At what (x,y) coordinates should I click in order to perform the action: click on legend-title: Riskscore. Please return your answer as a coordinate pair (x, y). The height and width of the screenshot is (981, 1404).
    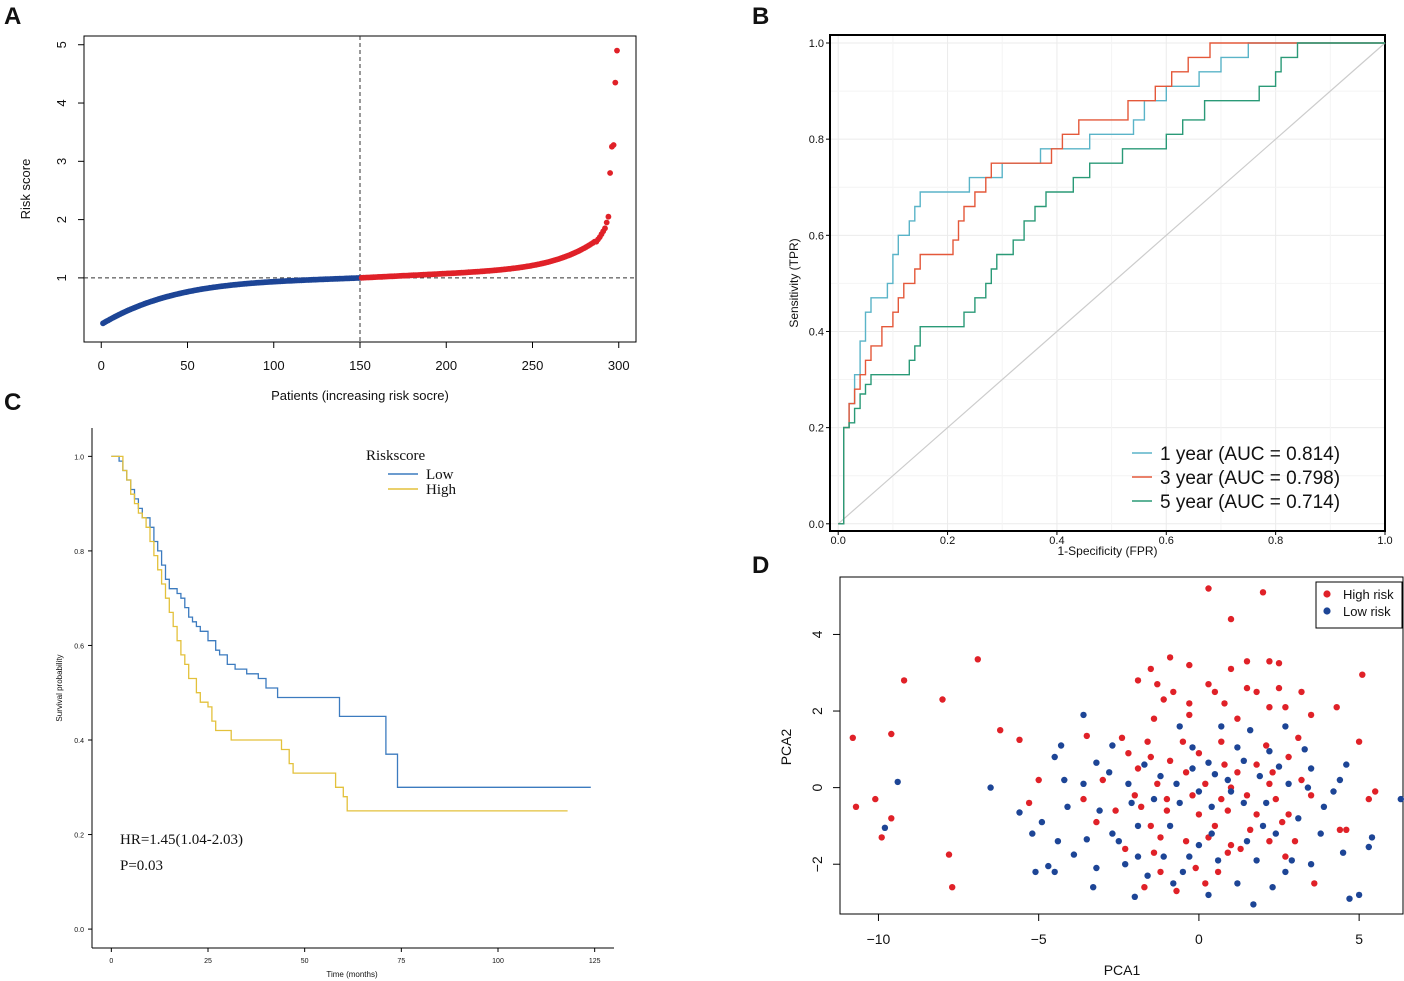
    Looking at the image, I should click on (396, 456).